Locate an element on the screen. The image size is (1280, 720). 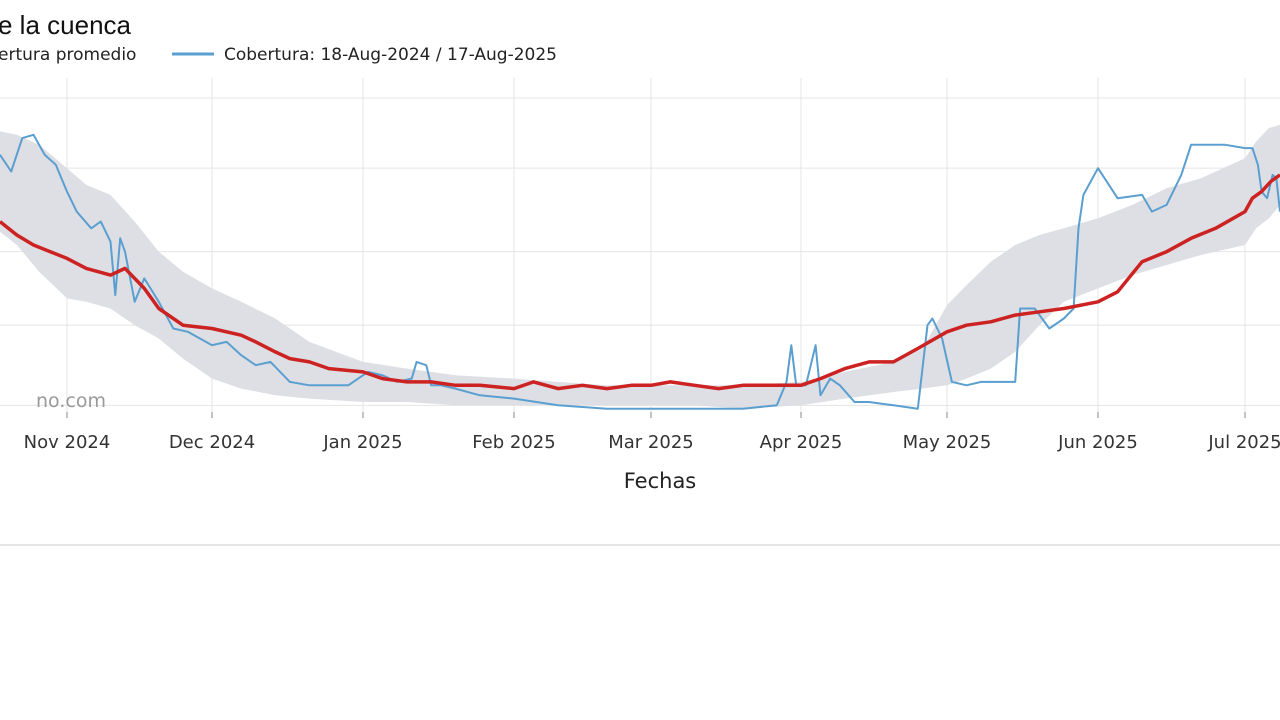
x-tick-label-5: Apr 2025 is located at coordinates (801, 442).